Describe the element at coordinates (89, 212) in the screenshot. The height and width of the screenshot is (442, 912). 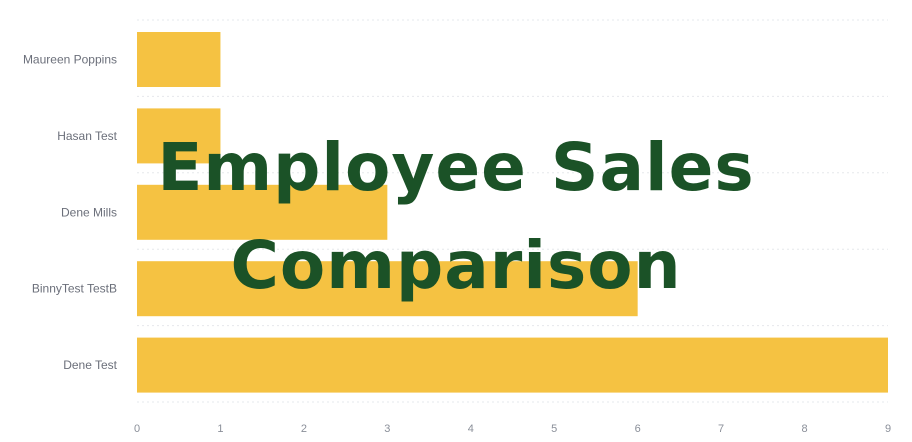
I see `category-label-2: Dene Mills` at that location.